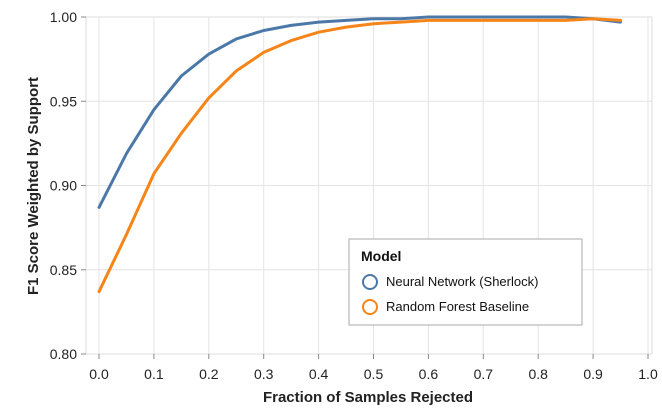 The image size is (662, 413). Describe the element at coordinates (319, 374) in the screenshot. I see `x-tick-label: 0.4` at that location.